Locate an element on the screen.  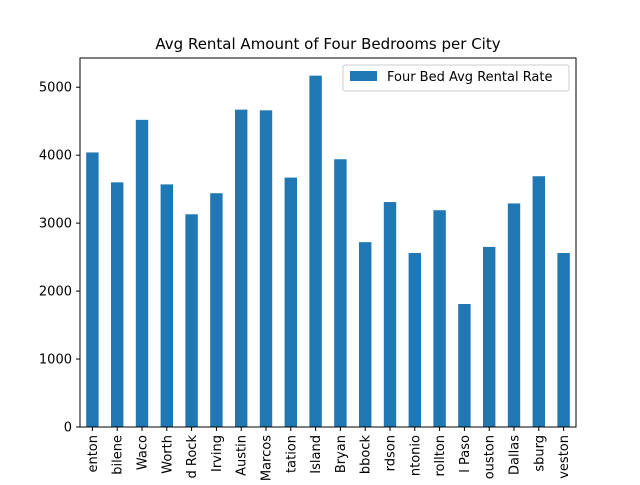
y-tick-label: 4000 is located at coordinates (55, 156).